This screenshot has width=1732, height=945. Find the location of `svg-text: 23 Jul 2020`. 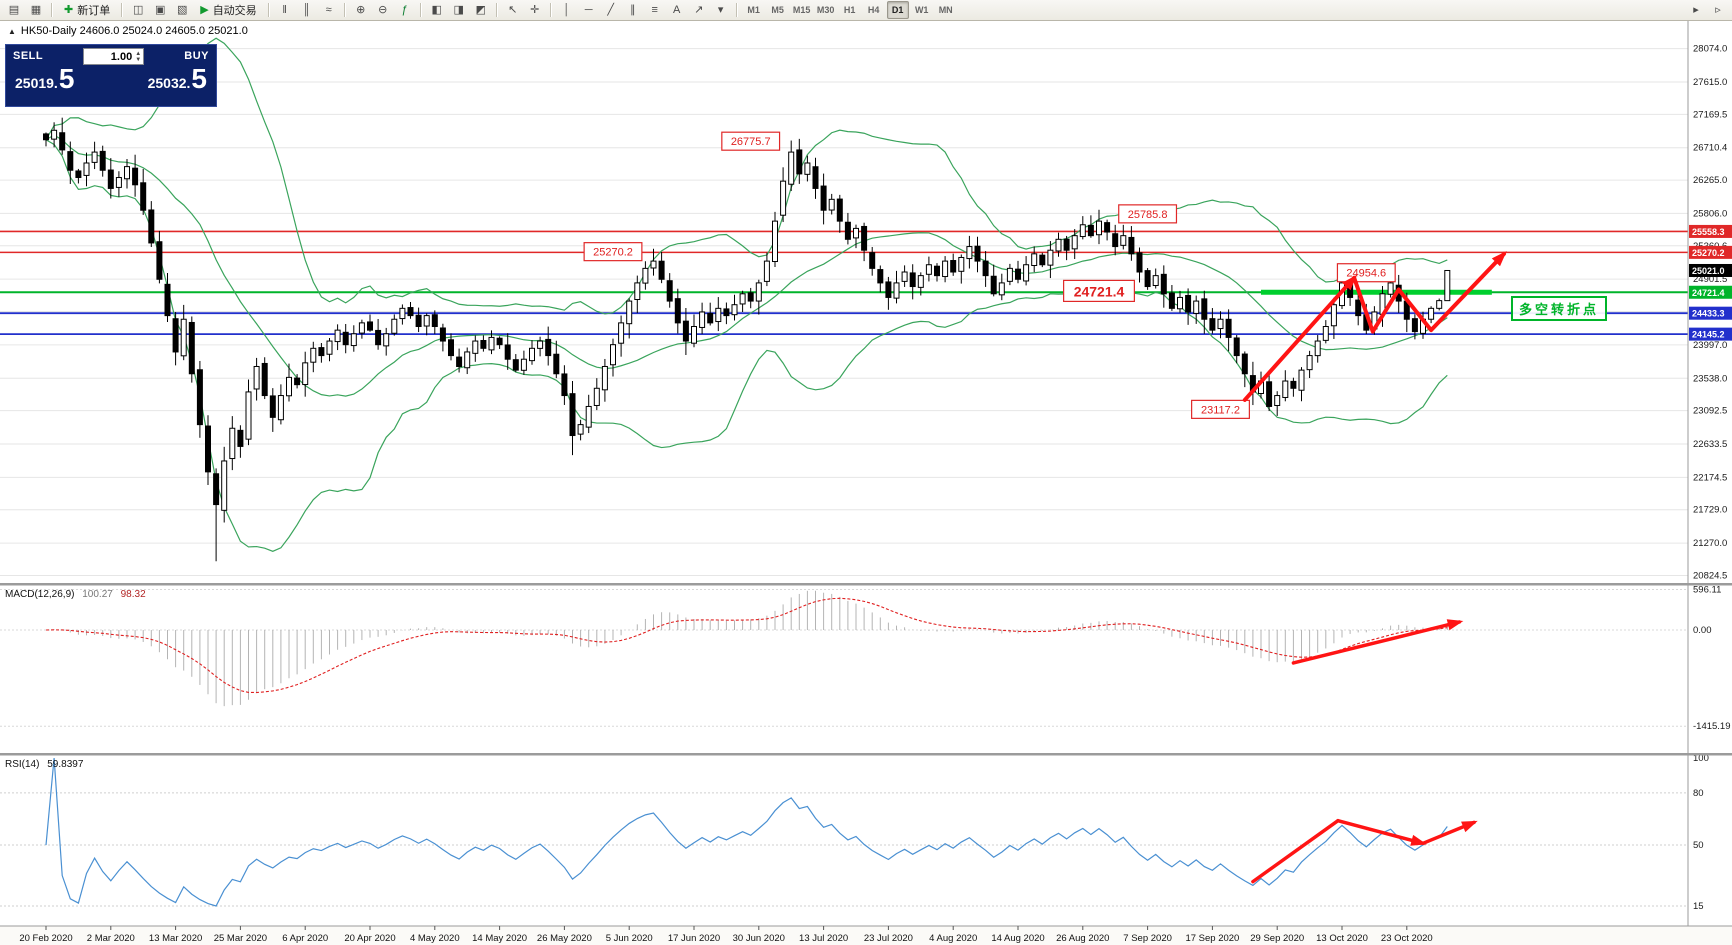

svg-text: 23 Jul 2020 is located at coordinates (888, 938).